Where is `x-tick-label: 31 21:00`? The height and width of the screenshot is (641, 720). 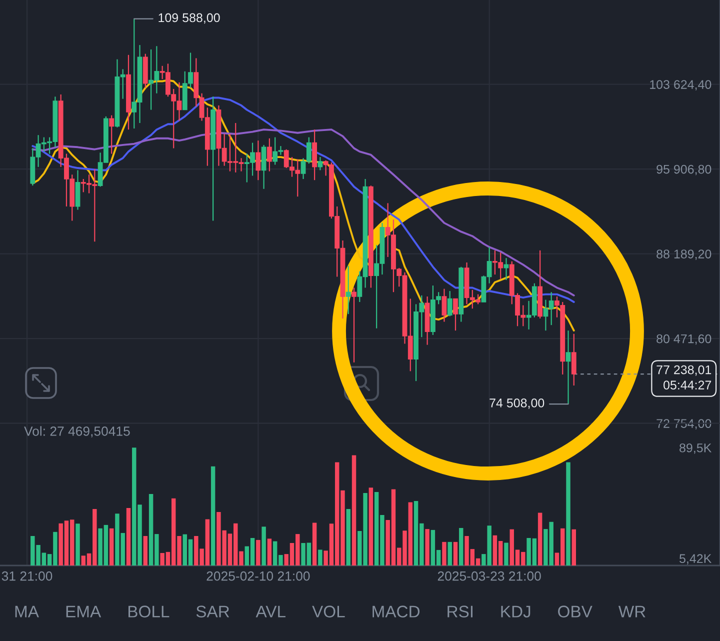 x-tick-label: 31 21:00 is located at coordinates (27, 576).